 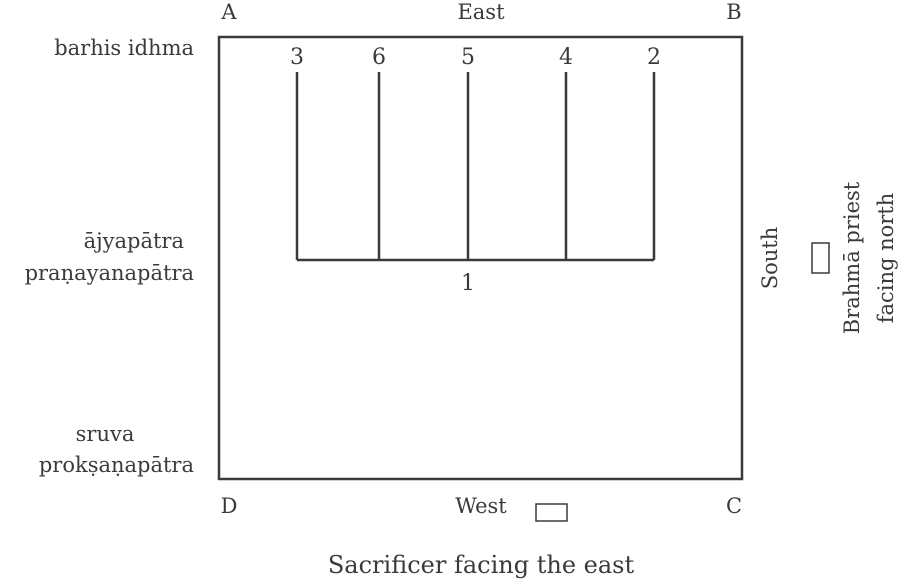 What do you see at coordinates (734, 506) in the screenshot?
I see `corner-c-label: C` at bounding box center [734, 506].